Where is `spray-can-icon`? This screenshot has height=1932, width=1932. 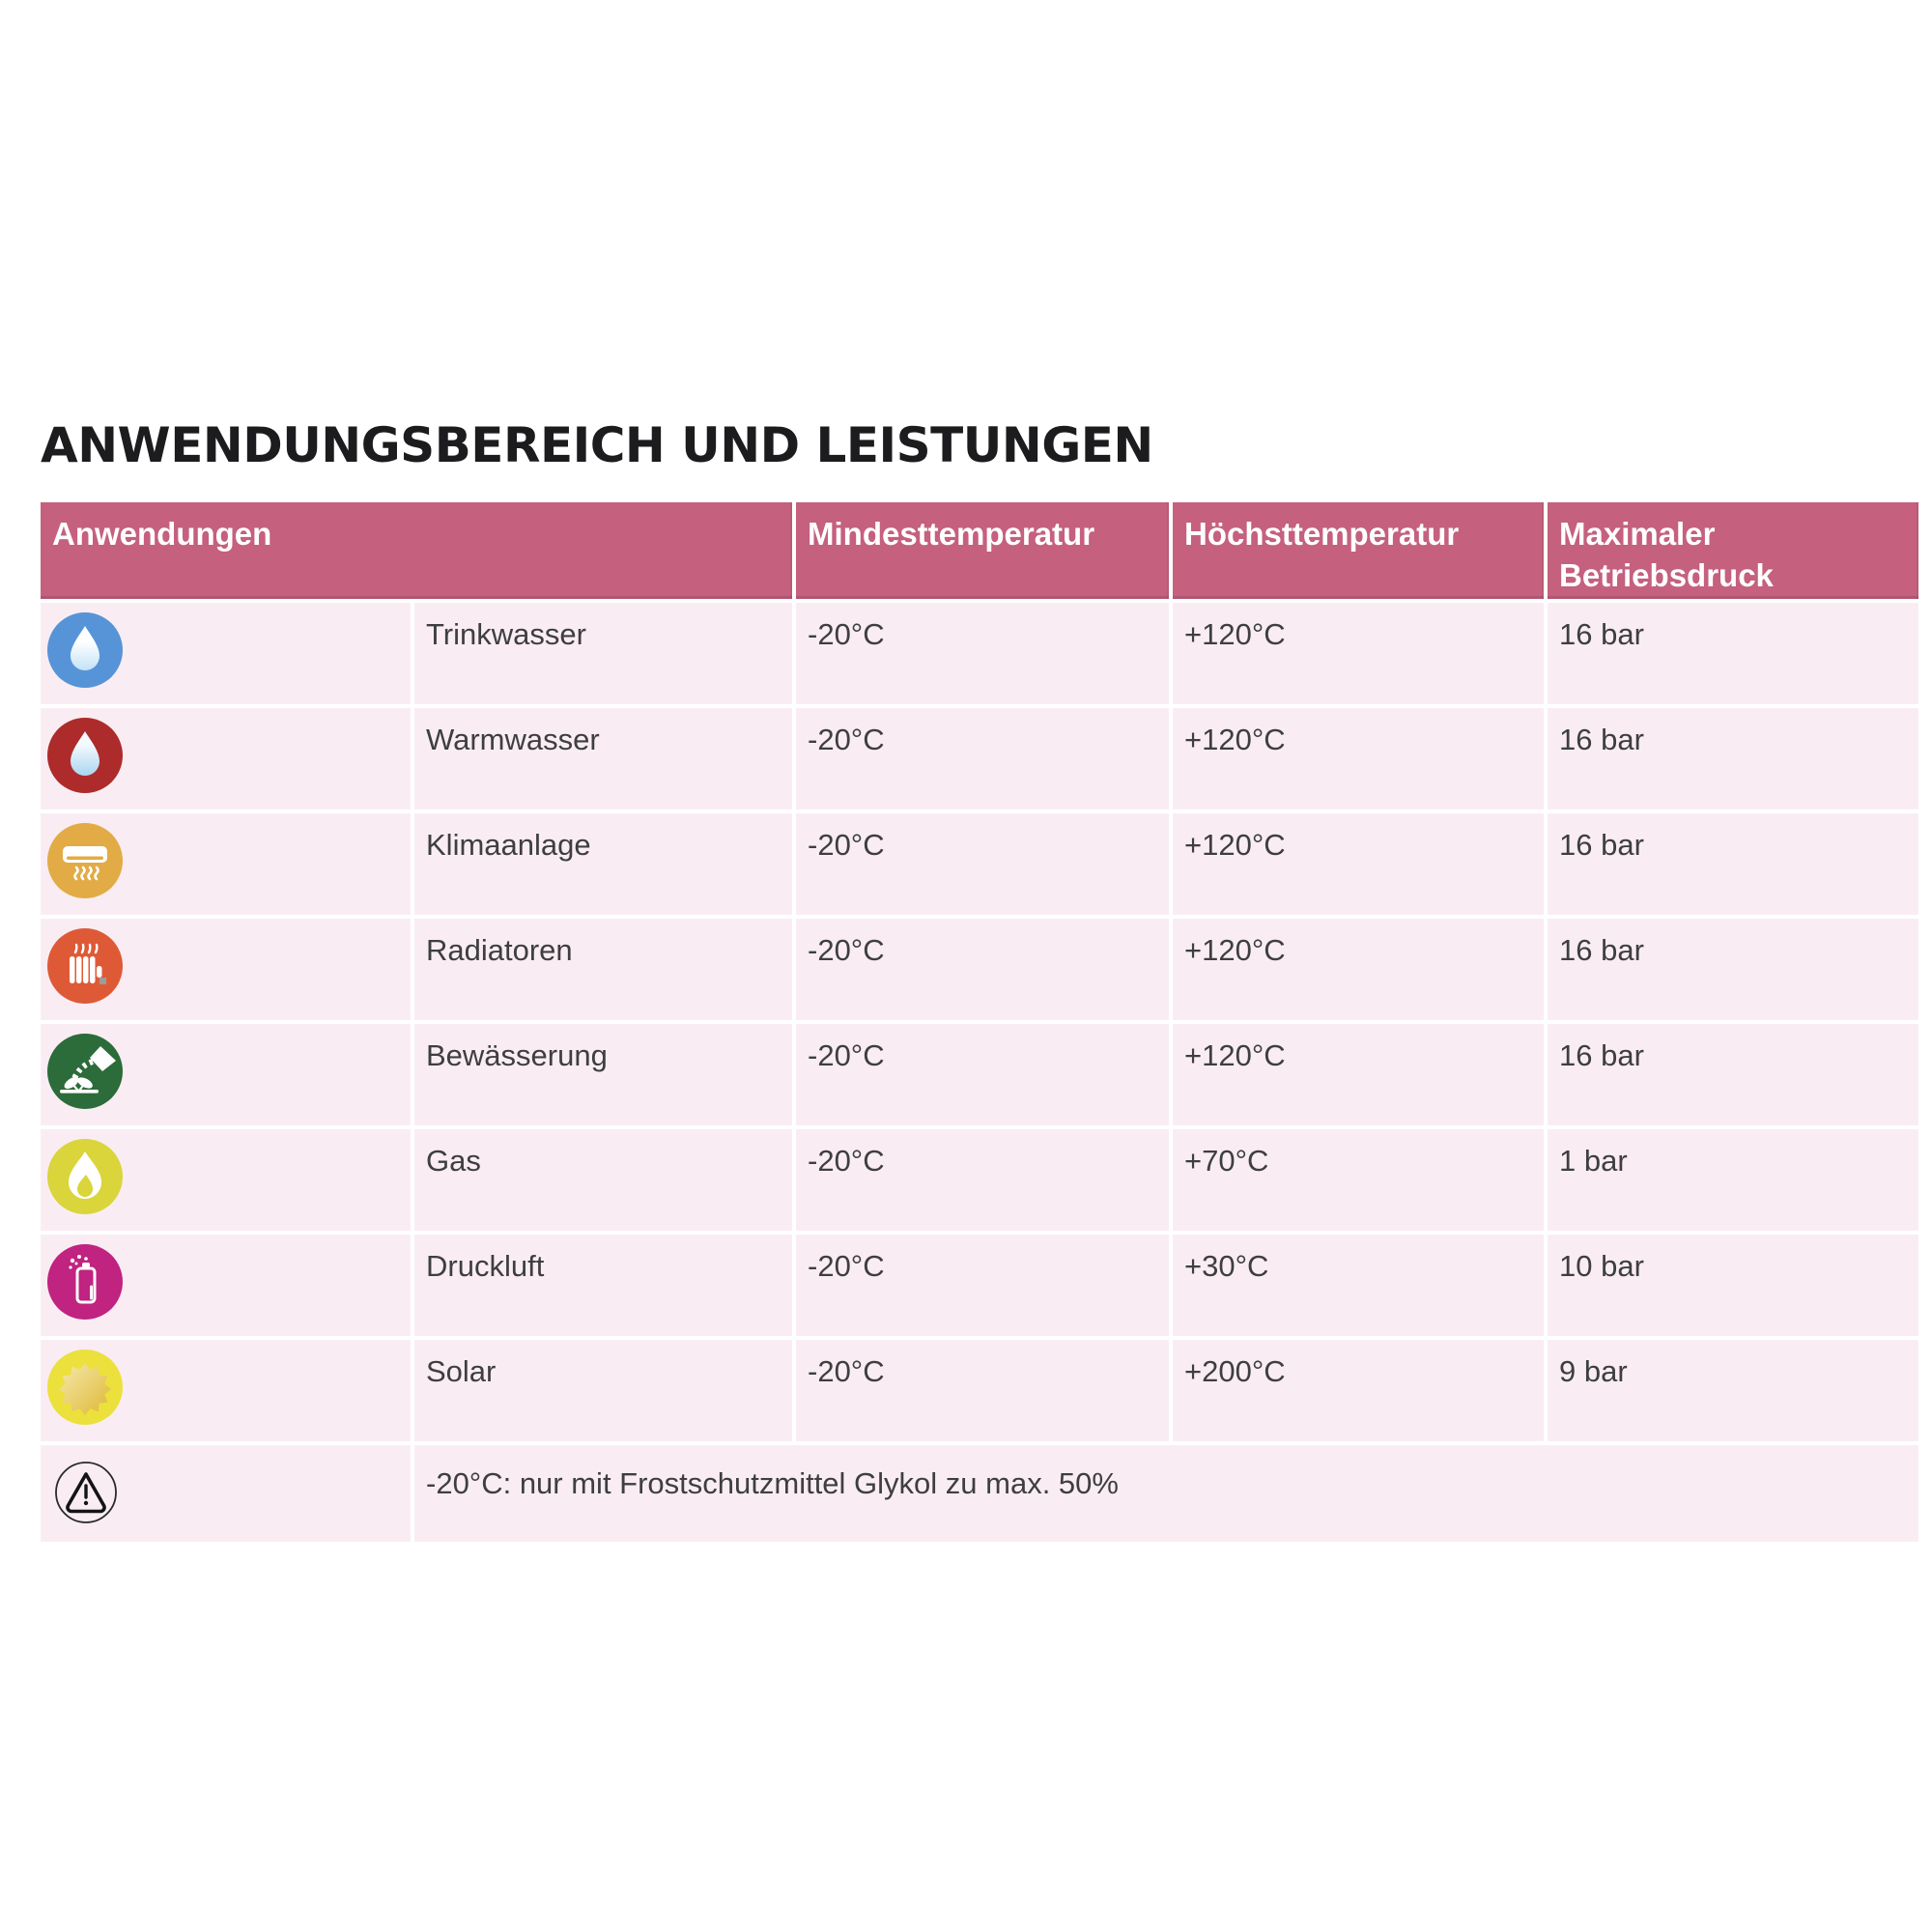
spray-can-icon is located at coordinates (85, 1282).